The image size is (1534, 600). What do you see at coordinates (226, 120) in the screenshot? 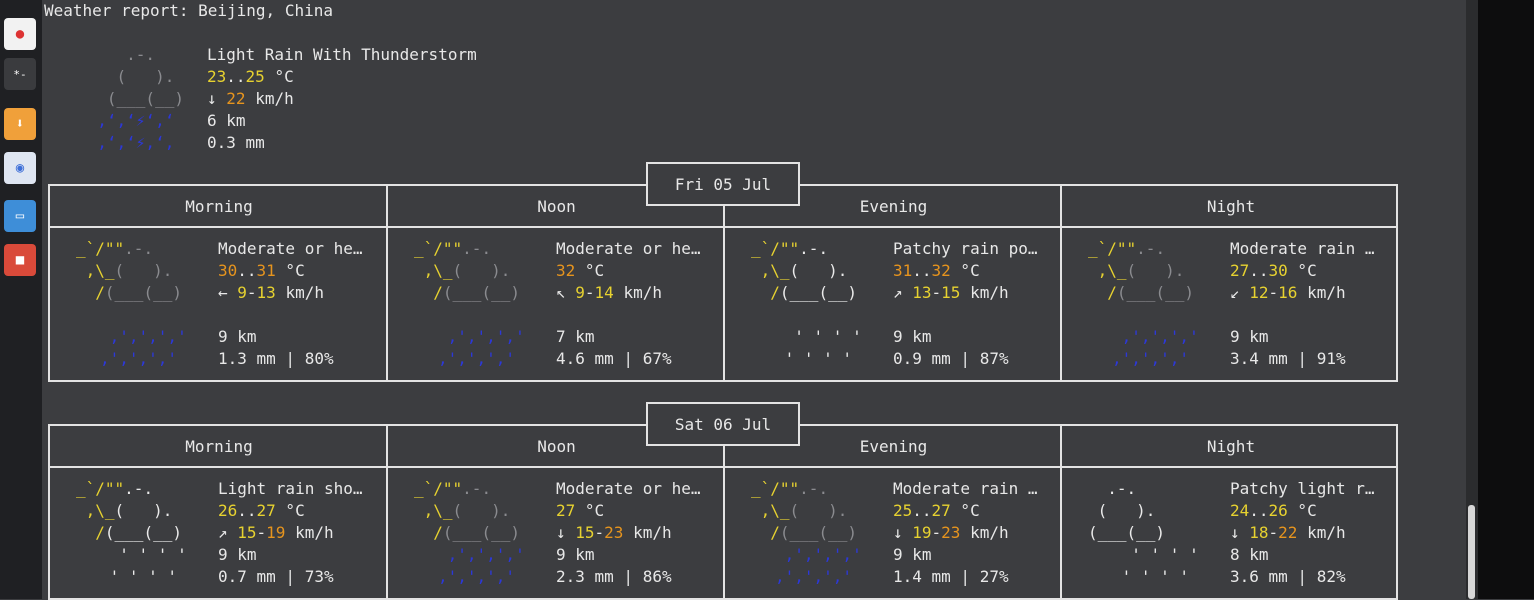
I see `current-visibility: 6 km` at bounding box center [226, 120].